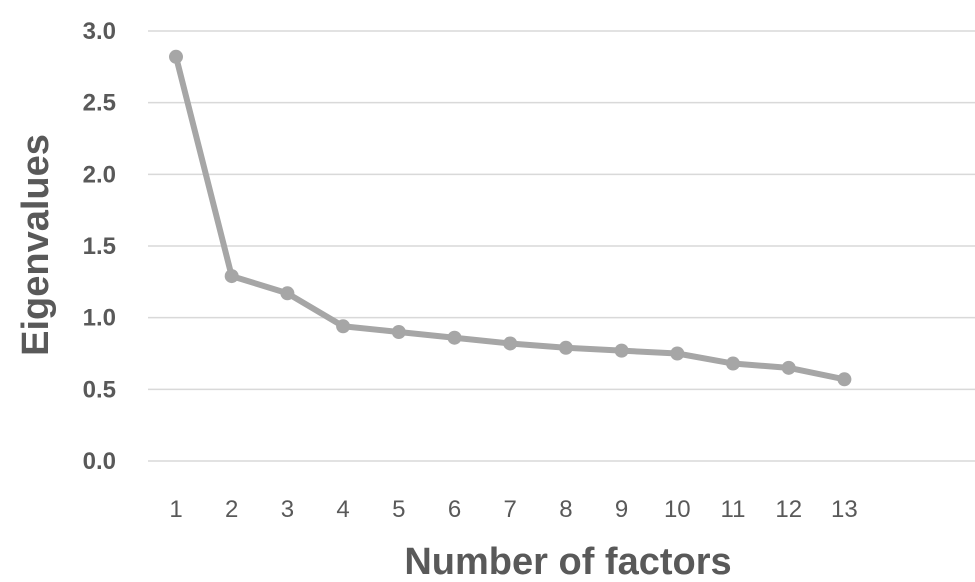 This screenshot has width=975, height=582. What do you see at coordinates (342, 509) in the screenshot?
I see `x-tick-label: 4` at bounding box center [342, 509].